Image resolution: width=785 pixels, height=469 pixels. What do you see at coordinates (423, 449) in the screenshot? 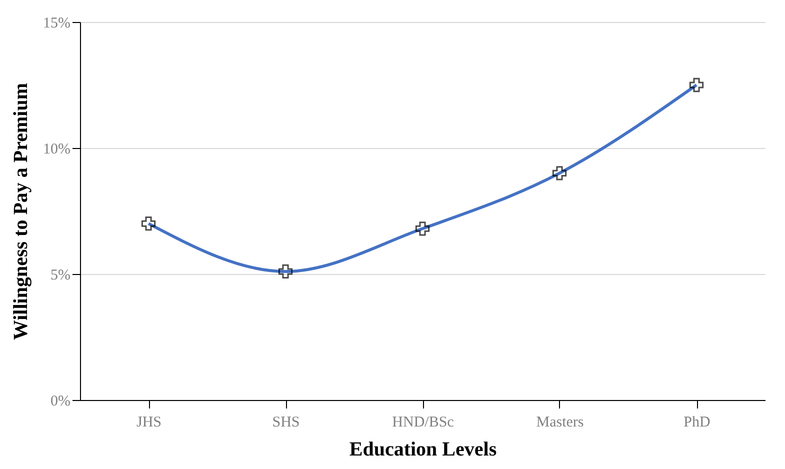
I see `x-axis-title: Education Levels` at bounding box center [423, 449].